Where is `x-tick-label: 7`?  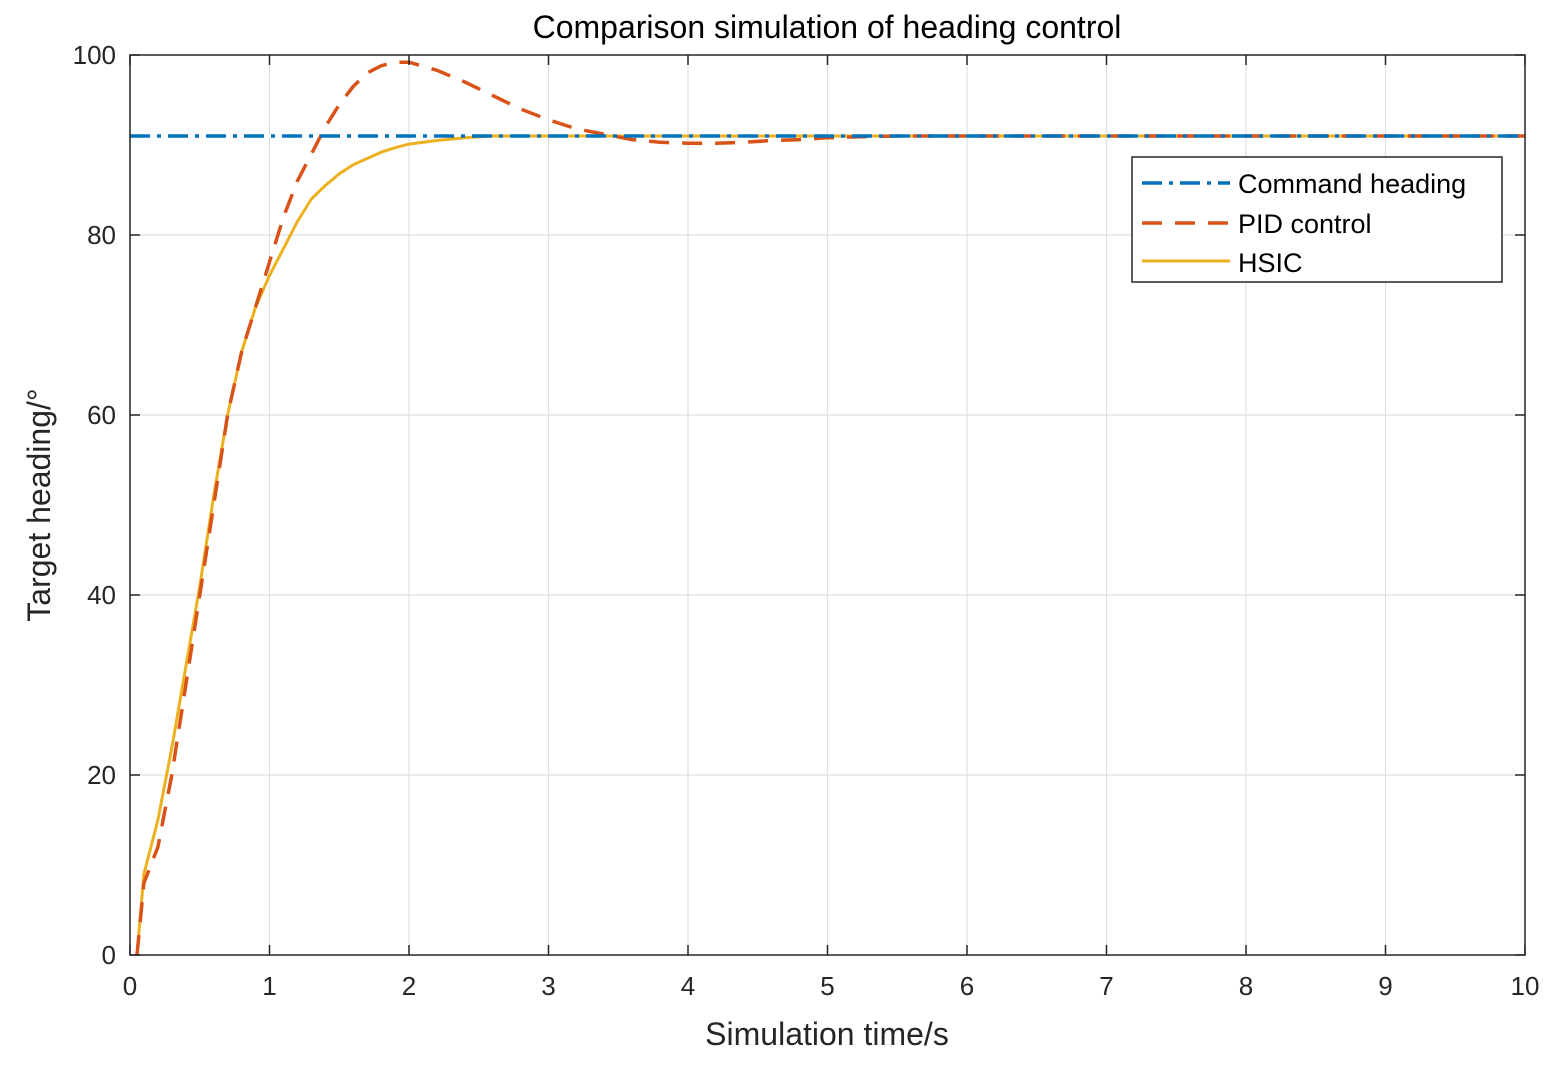
x-tick-label: 7 is located at coordinates (1106, 986).